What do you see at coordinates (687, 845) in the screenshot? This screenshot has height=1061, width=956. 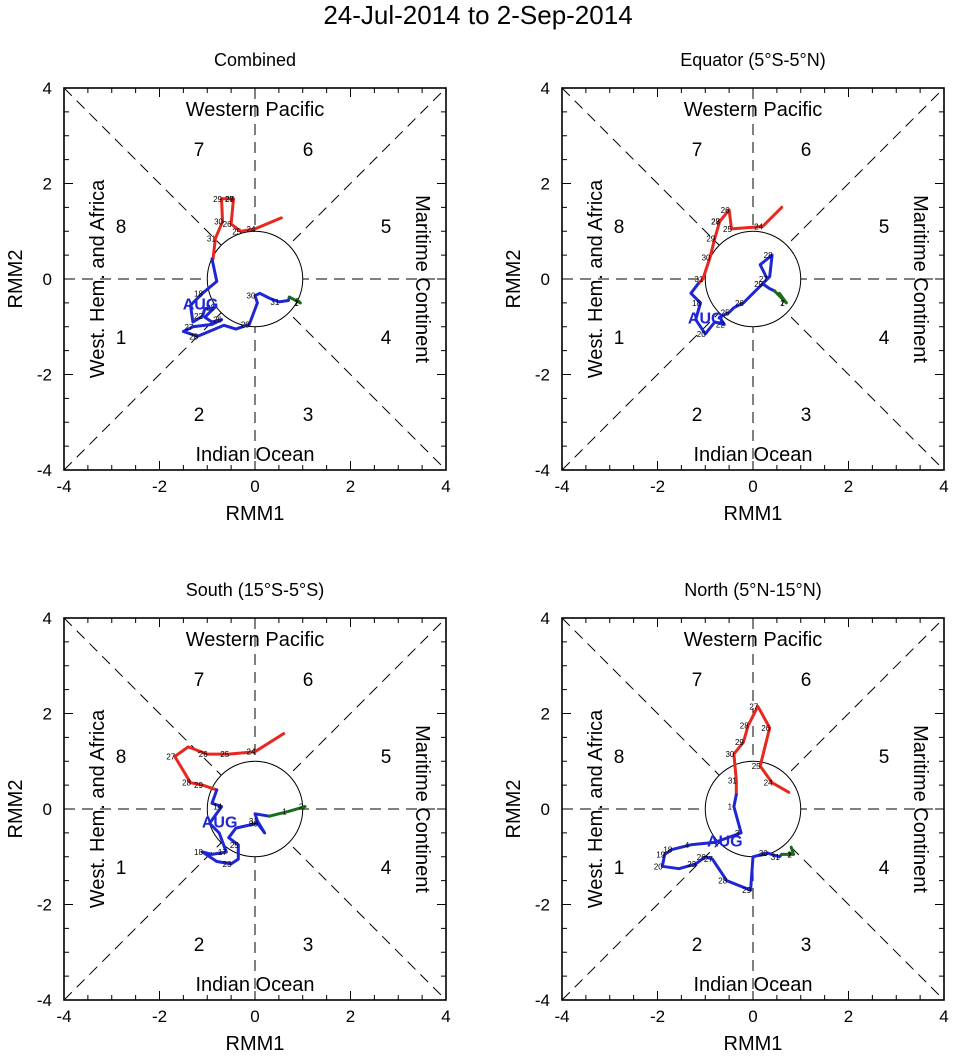 I see `august-day-label: 4` at bounding box center [687, 845].